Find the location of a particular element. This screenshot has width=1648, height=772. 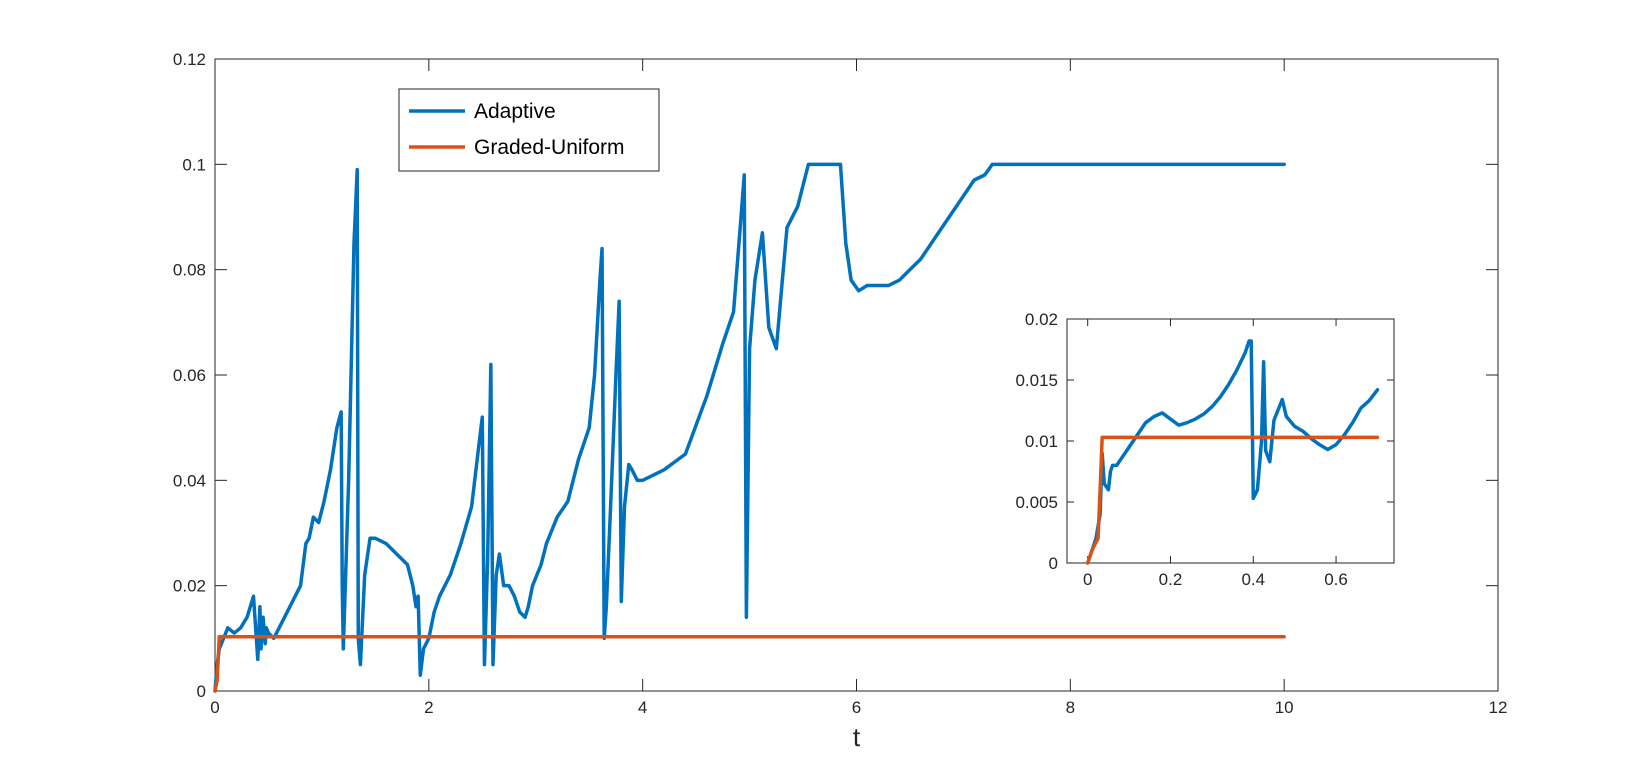

legend-box is located at coordinates (529, 130).